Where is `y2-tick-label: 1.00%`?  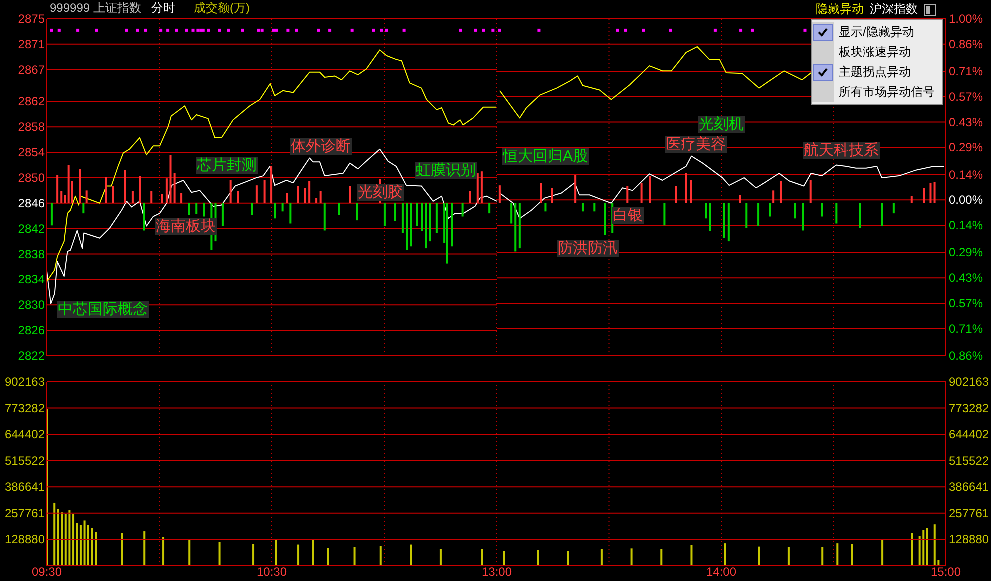
y2-tick-label: 1.00% is located at coordinates (966, 19).